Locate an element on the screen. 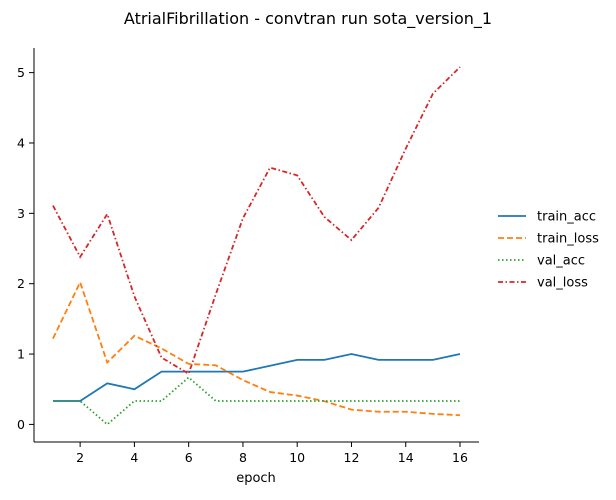 The width and height of the screenshot is (616, 500). x-tick-label: 16 is located at coordinates (460, 457).